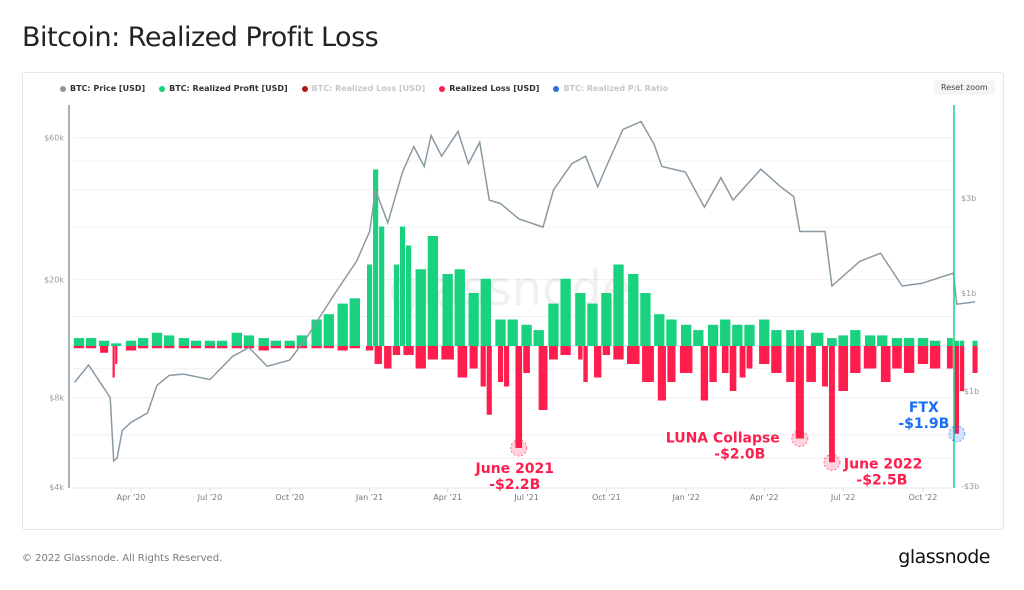 Image resolution: width=1024 pixels, height=590 pixels. What do you see at coordinates (923, 424) in the screenshot?
I see `annotation-label: -$1.9B` at bounding box center [923, 424].